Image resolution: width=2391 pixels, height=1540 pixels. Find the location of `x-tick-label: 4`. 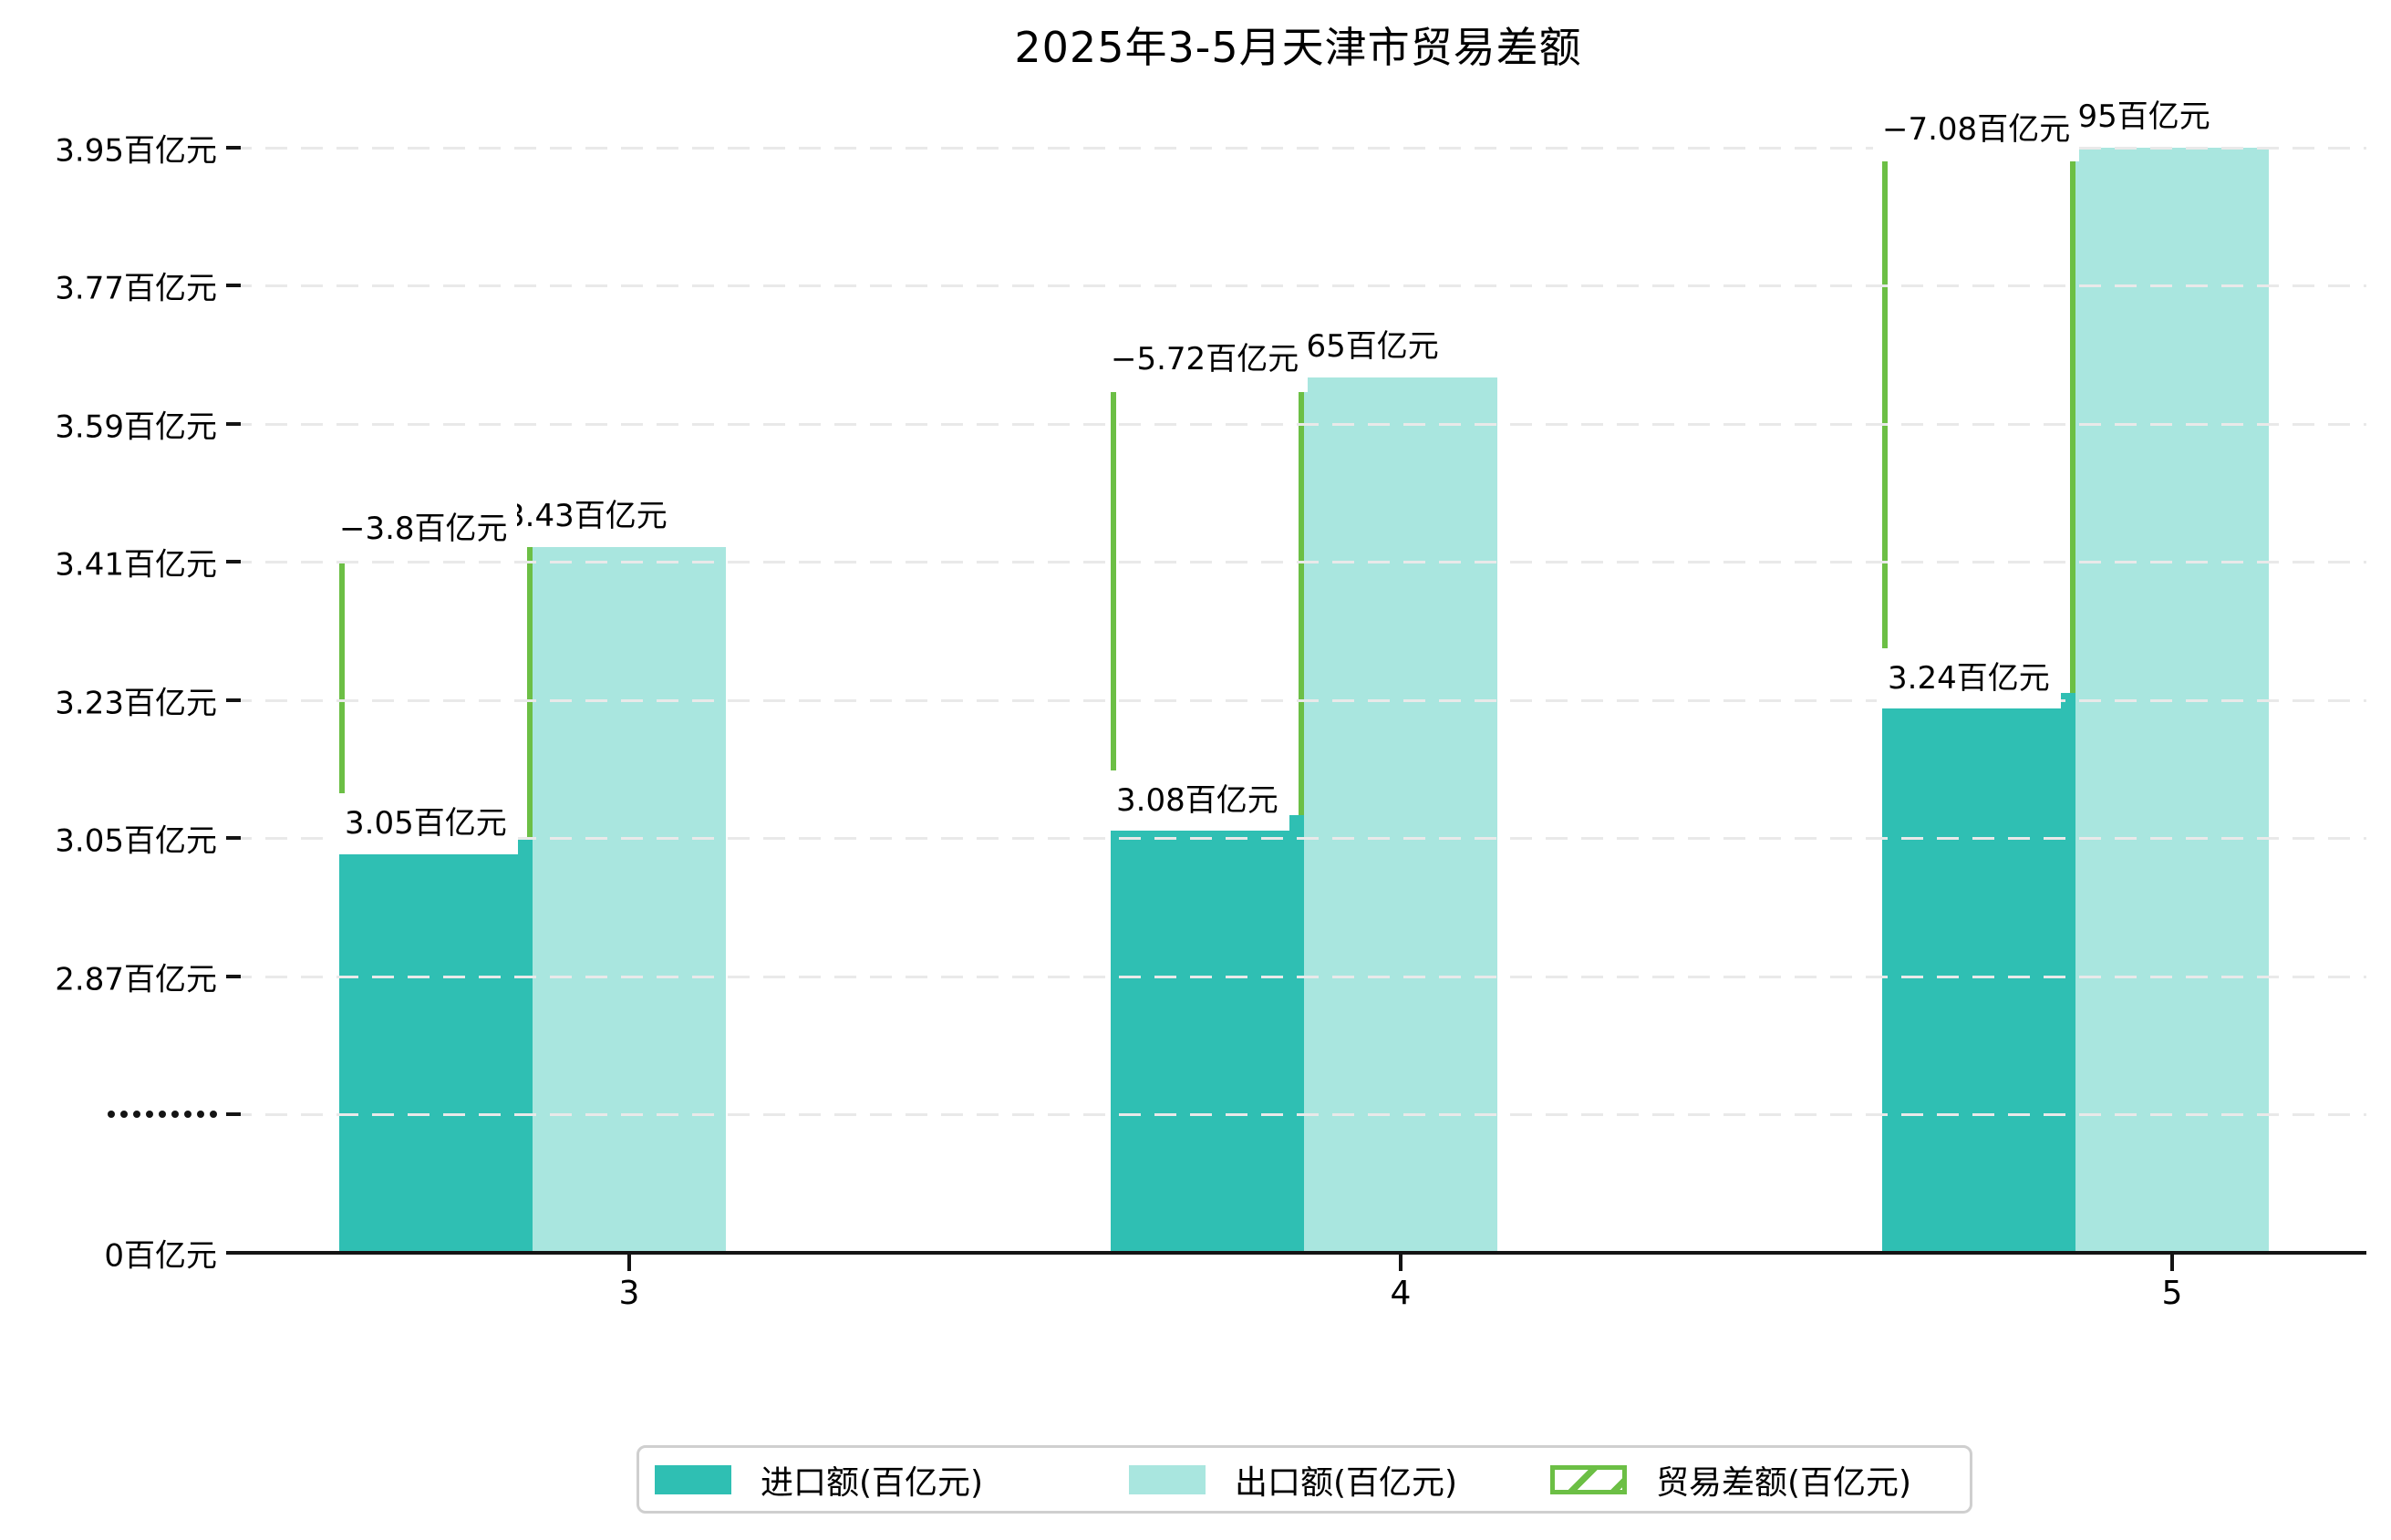

x-tick-label: 4 is located at coordinates (1401, 1293).